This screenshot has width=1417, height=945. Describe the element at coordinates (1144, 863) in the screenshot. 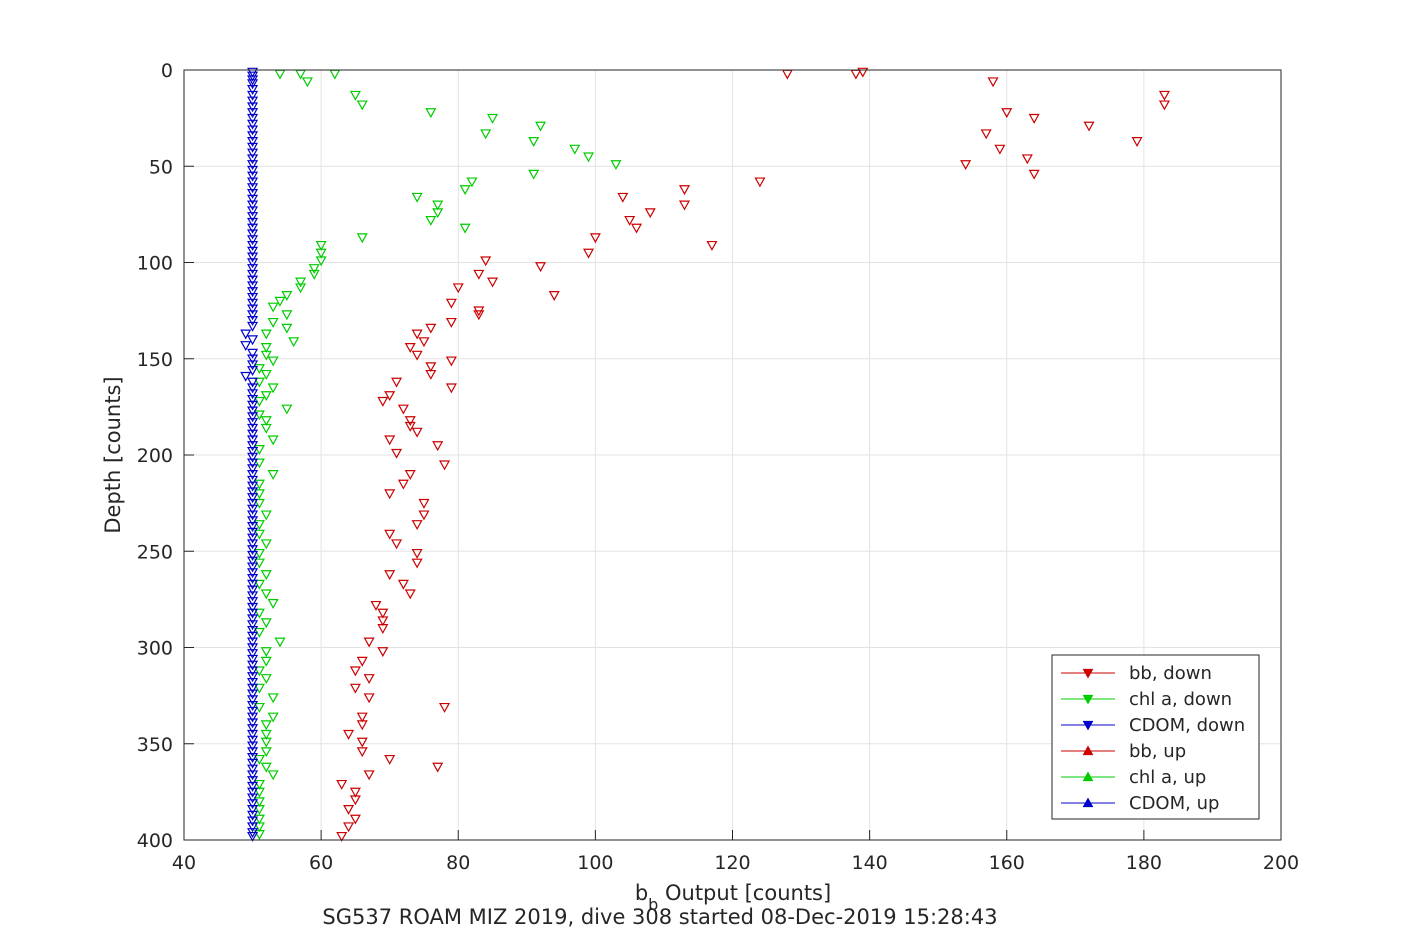

I see `x-tick-label: 180` at that location.